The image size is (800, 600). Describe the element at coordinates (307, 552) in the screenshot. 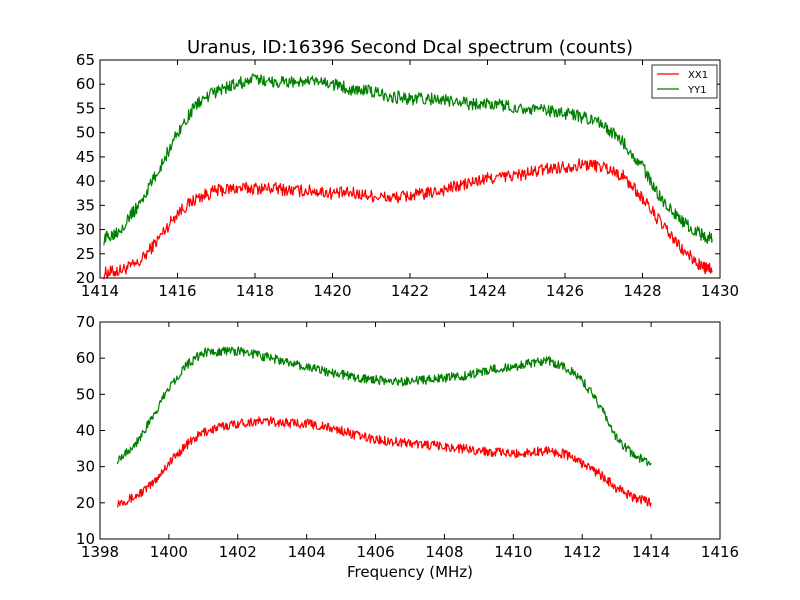

I see `x-tick-label: 1404` at that location.